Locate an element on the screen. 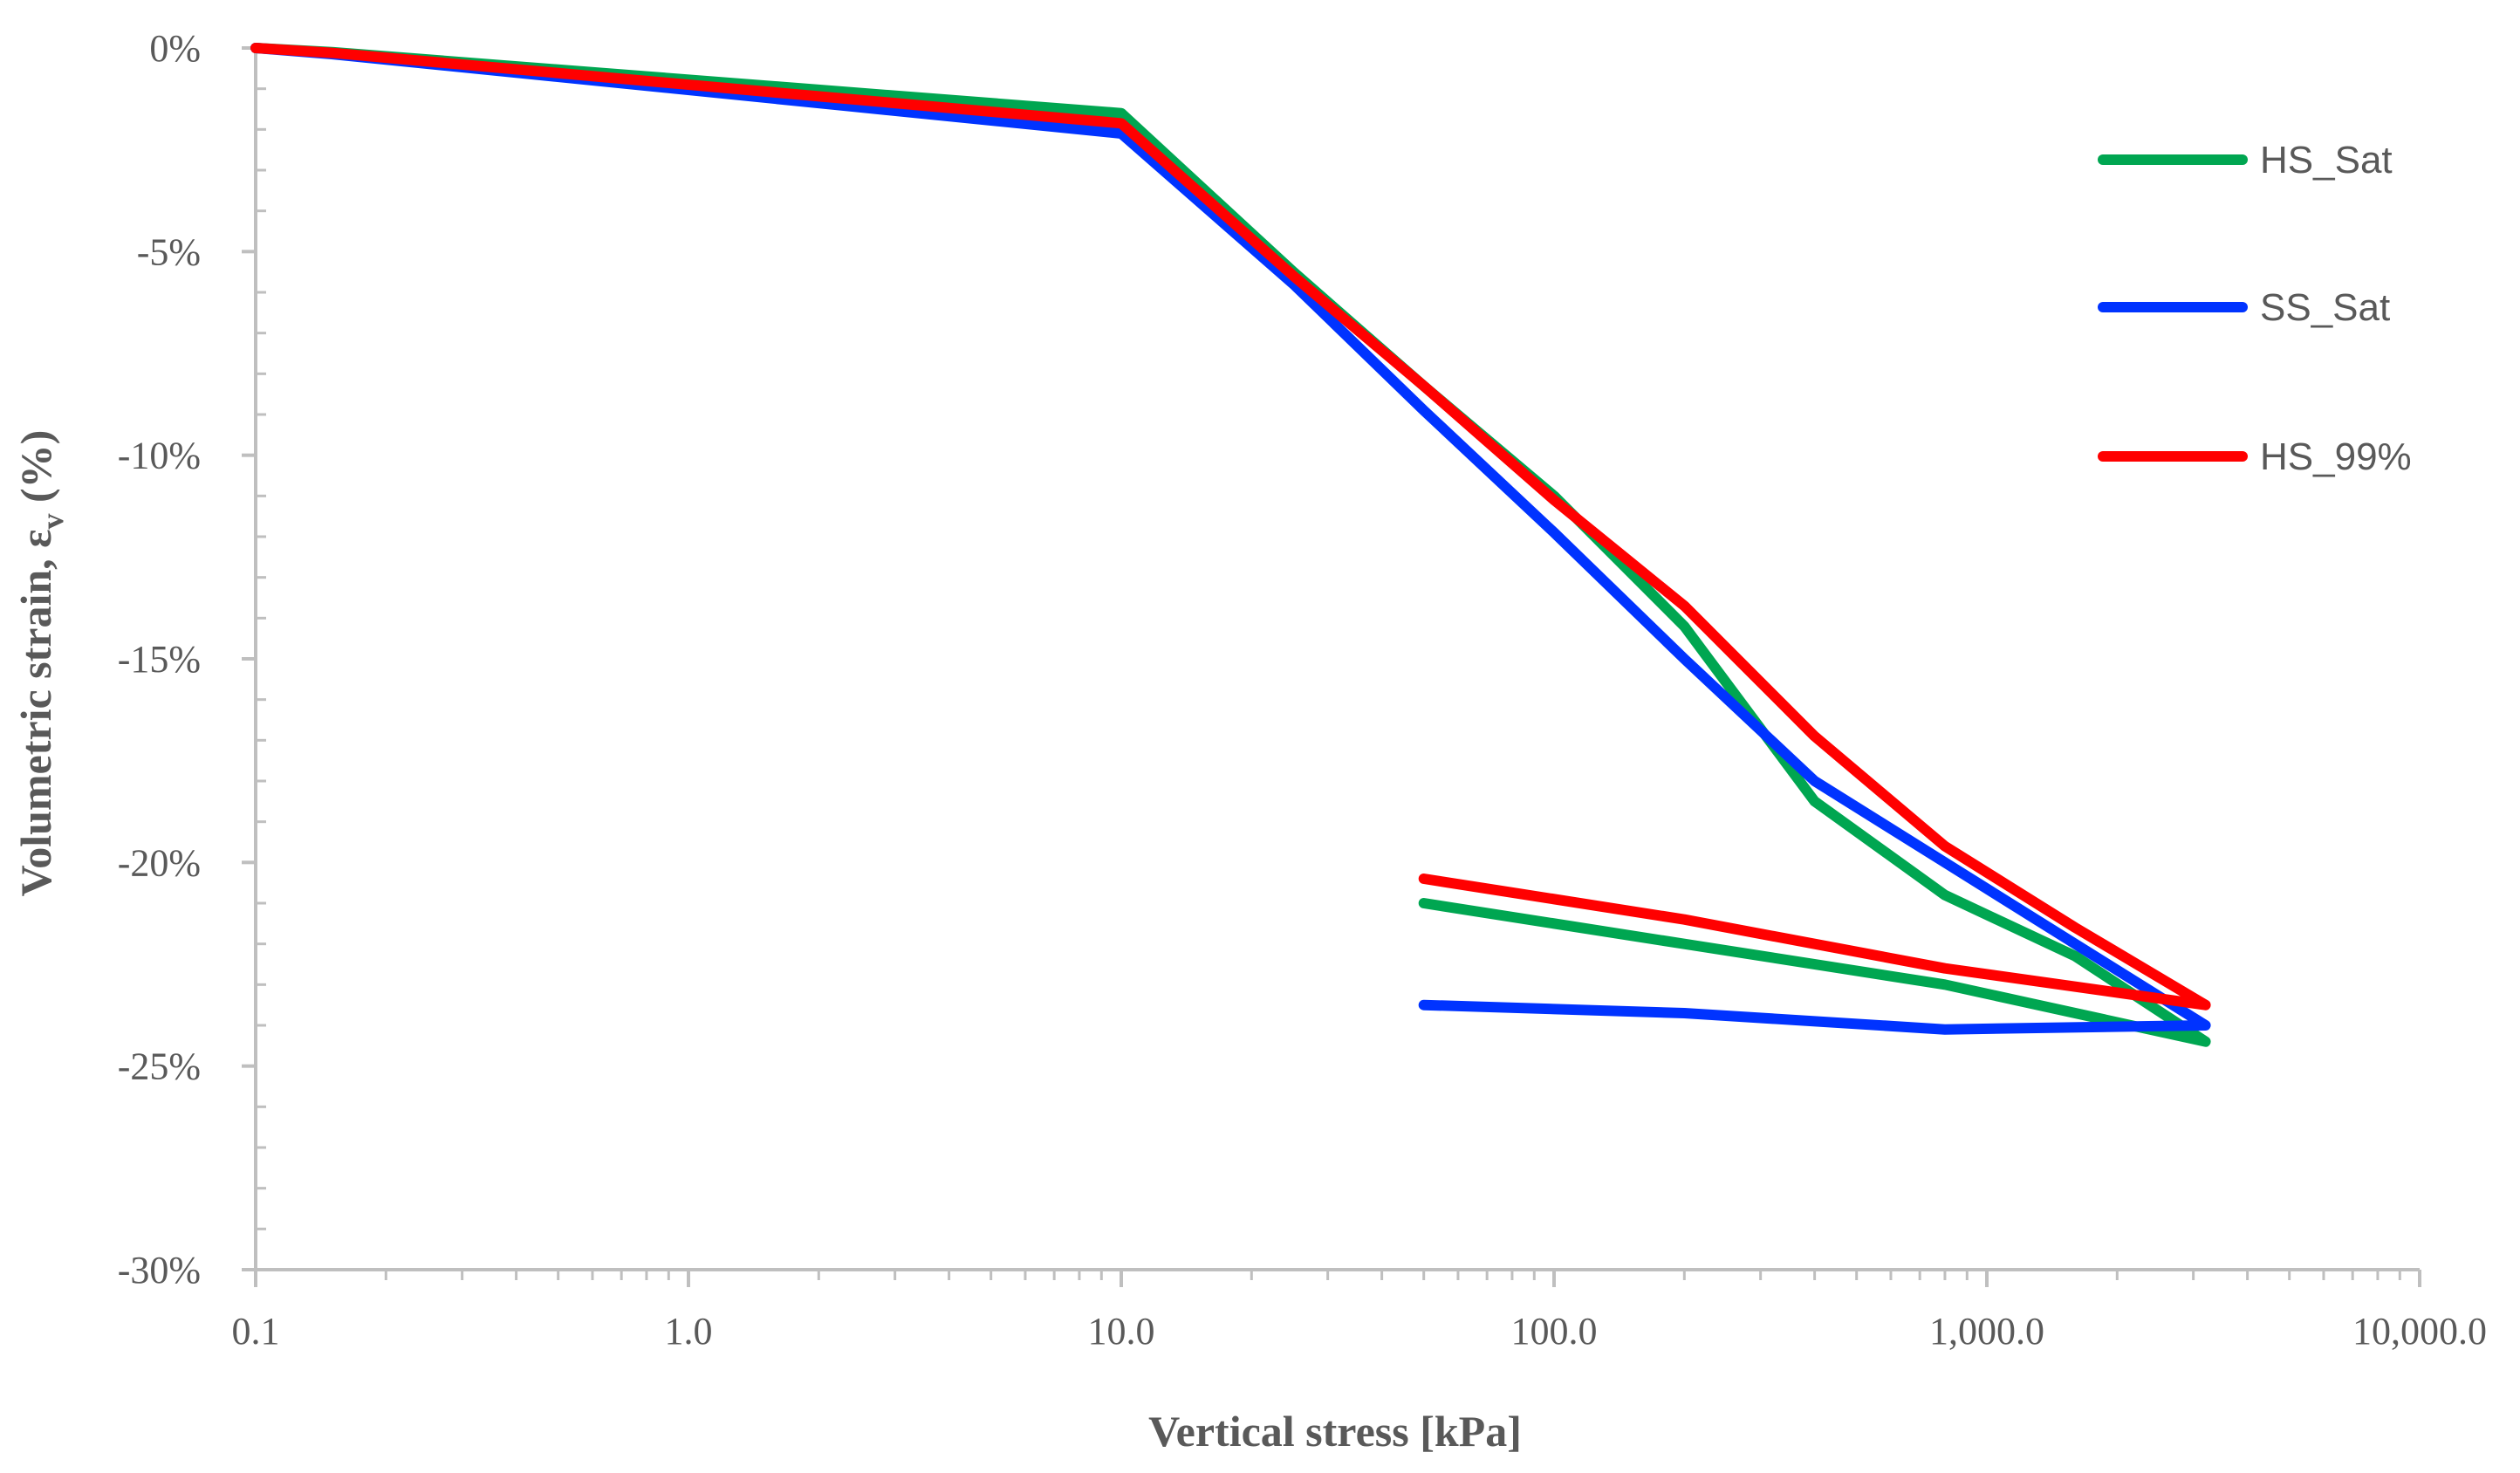  x-tick-label: 1.0 is located at coordinates (689, 1332).